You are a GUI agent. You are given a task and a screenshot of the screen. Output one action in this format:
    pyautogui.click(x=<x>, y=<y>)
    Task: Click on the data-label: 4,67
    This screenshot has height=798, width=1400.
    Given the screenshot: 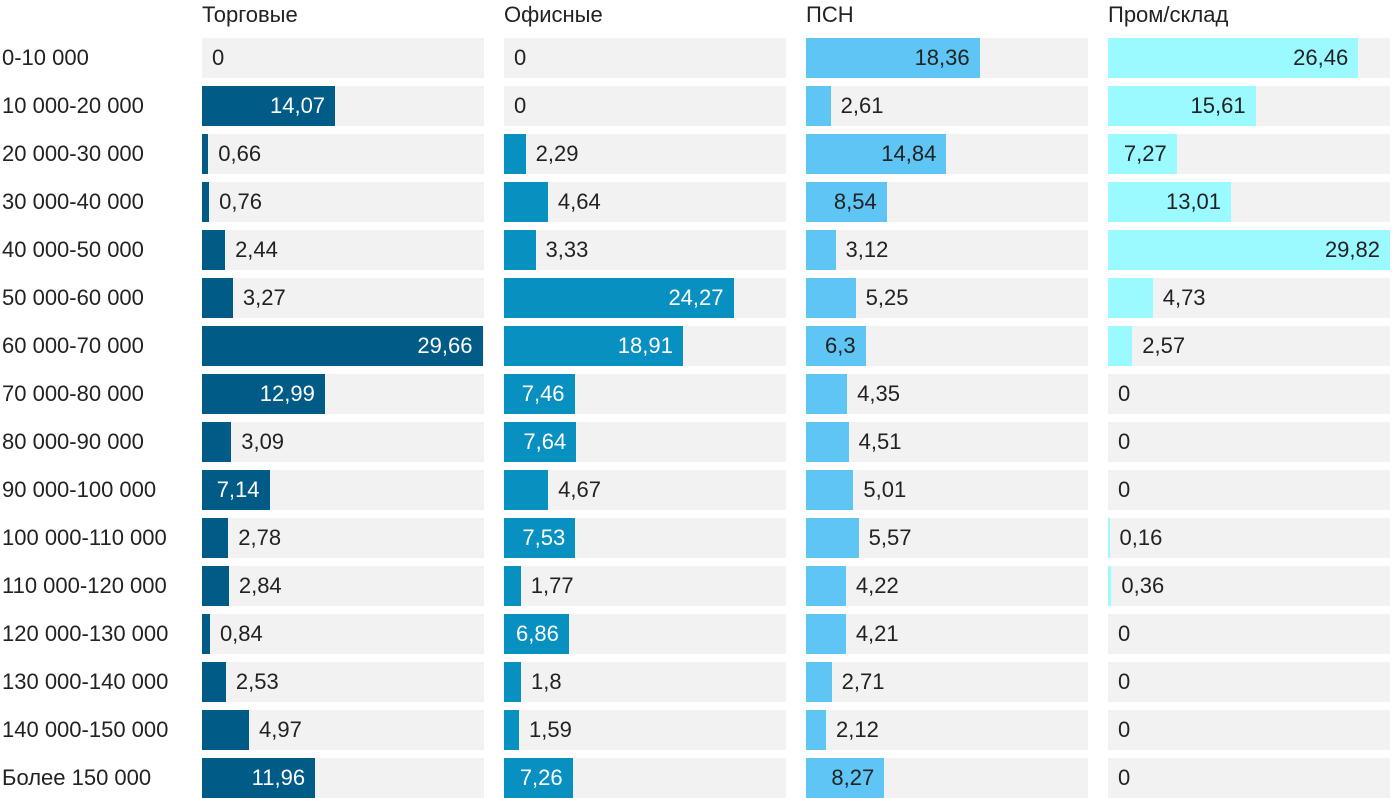 What is the action you would take?
    pyautogui.click(x=579, y=489)
    